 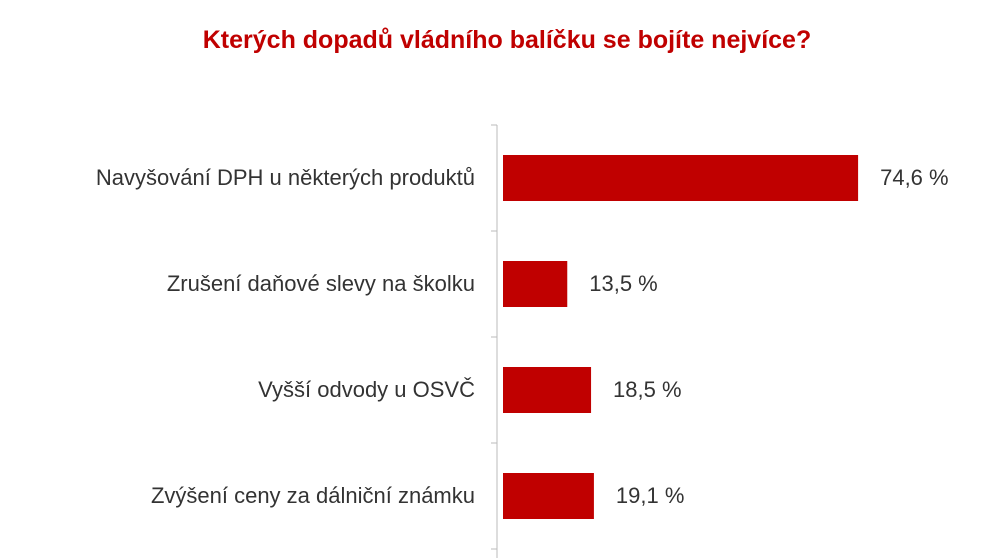 I want to click on category-label: Zvýšení ceny za dálniční známku, so click(x=312, y=495).